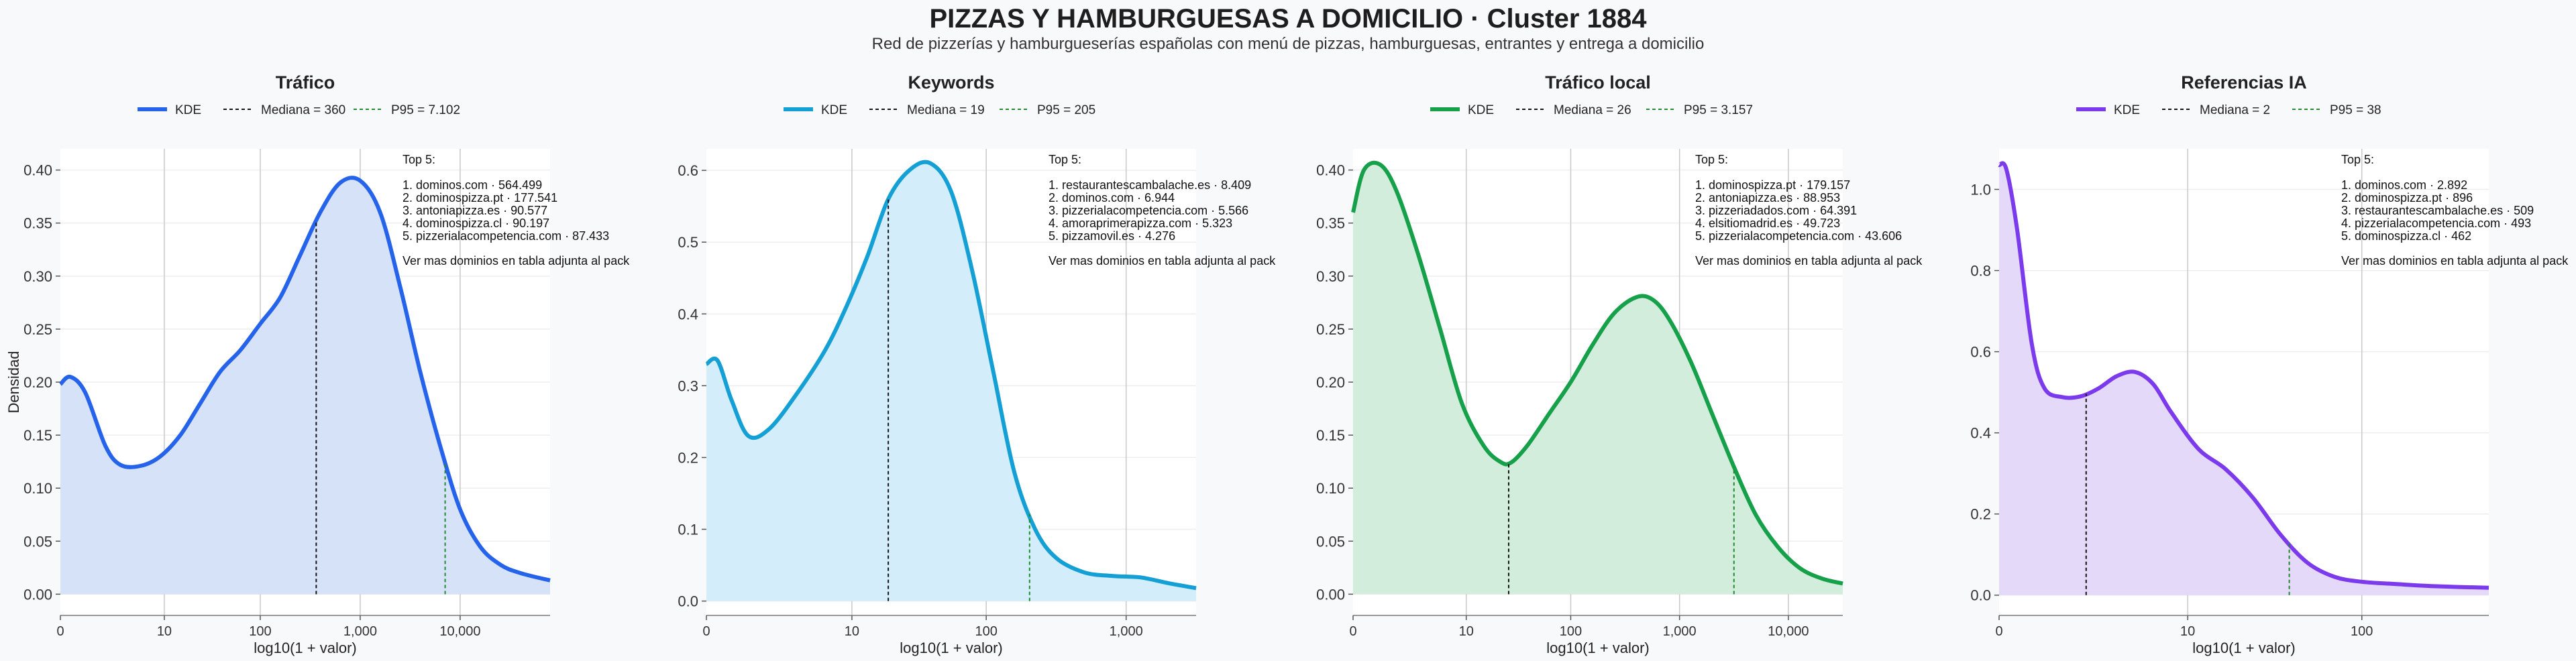  I want to click on legend-median-label: Mediana = 360, so click(303, 110).